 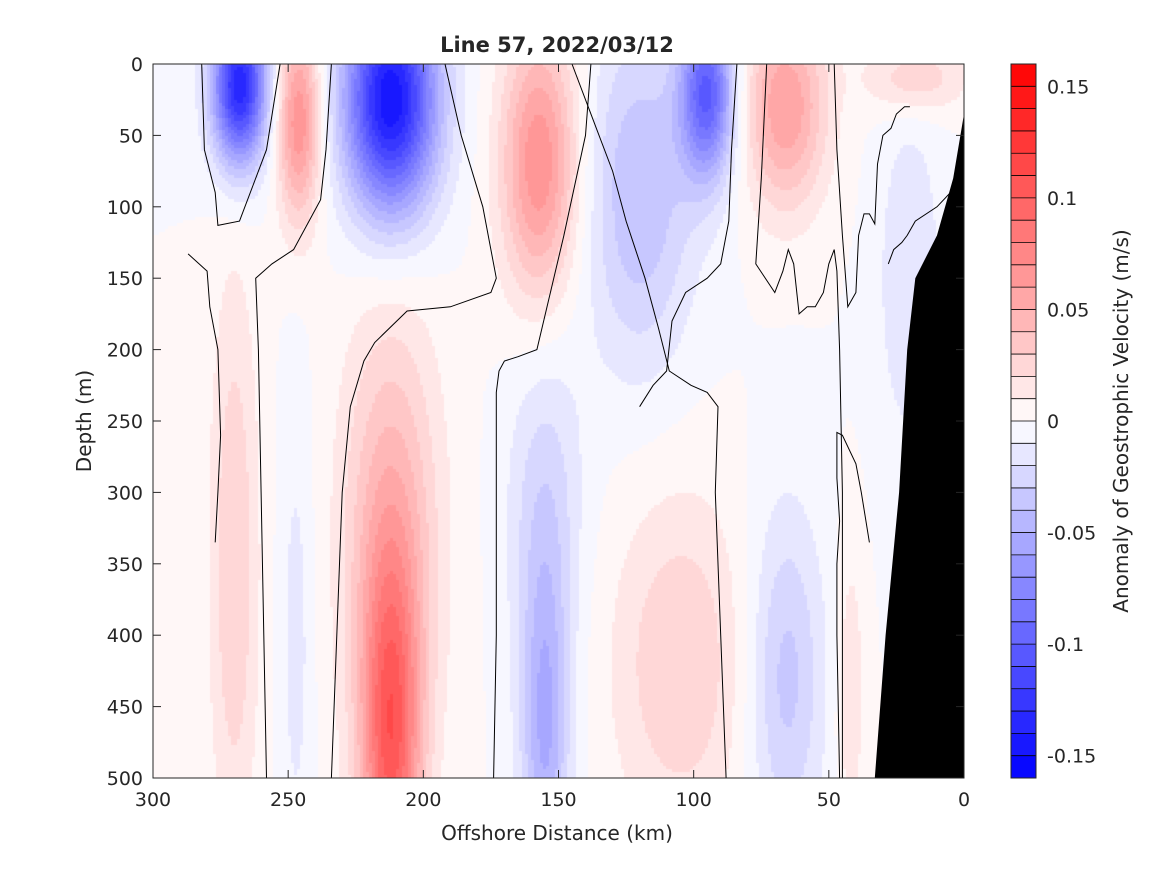 What do you see at coordinates (964, 800) in the screenshot?
I see `x-tick-label: 0` at bounding box center [964, 800].